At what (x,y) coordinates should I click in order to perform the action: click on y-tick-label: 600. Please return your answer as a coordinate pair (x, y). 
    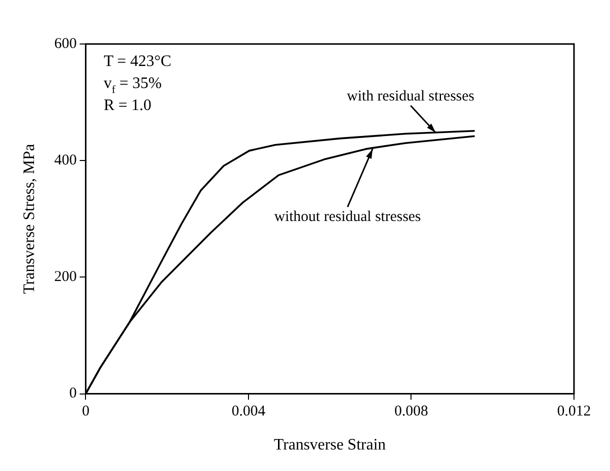
    Looking at the image, I should click on (65, 44).